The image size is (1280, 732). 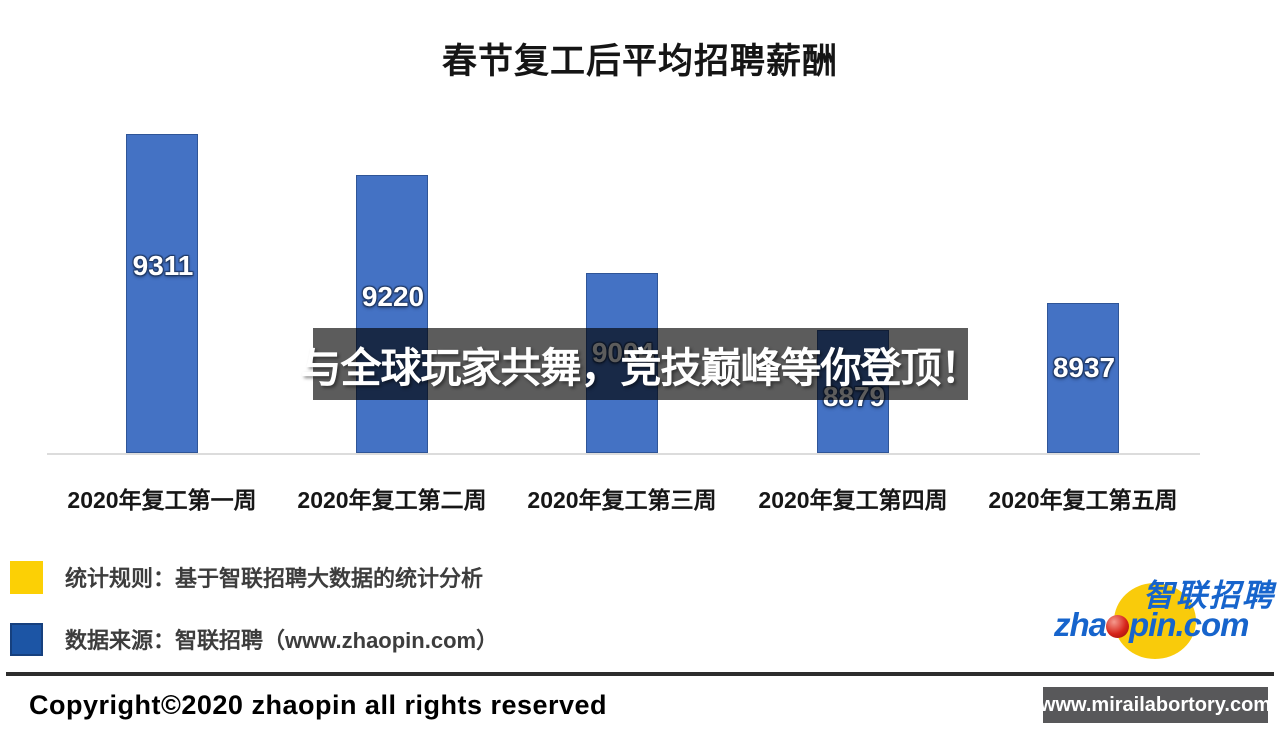 What do you see at coordinates (163, 265) in the screenshot?
I see `bar-value-label: 9311` at bounding box center [163, 265].